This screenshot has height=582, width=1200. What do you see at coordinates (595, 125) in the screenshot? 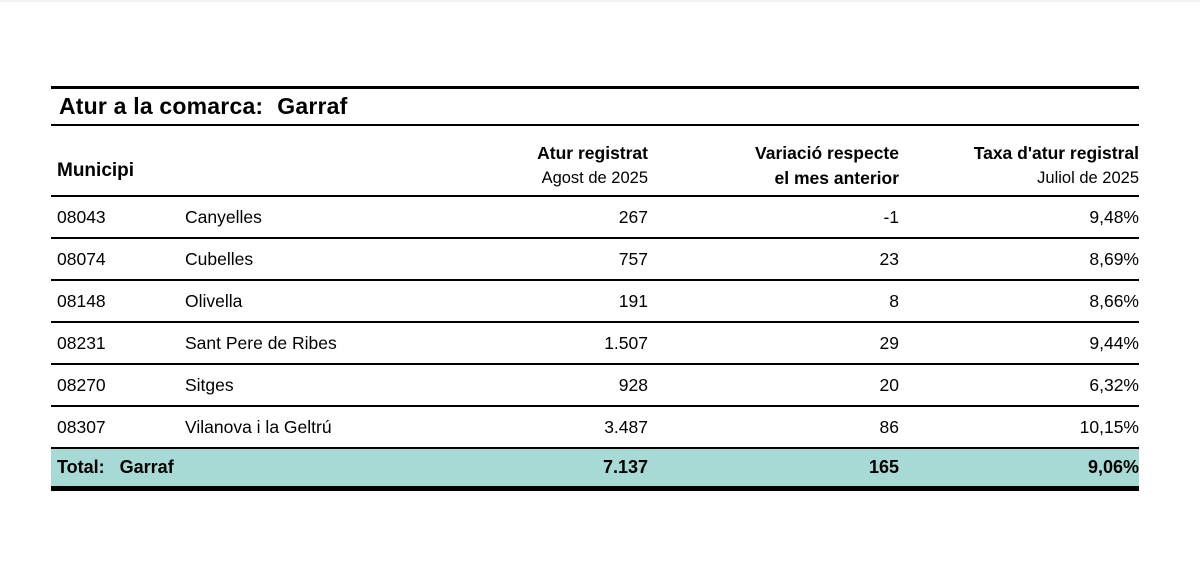
I see `title-bottom-rule` at bounding box center [595, 125].